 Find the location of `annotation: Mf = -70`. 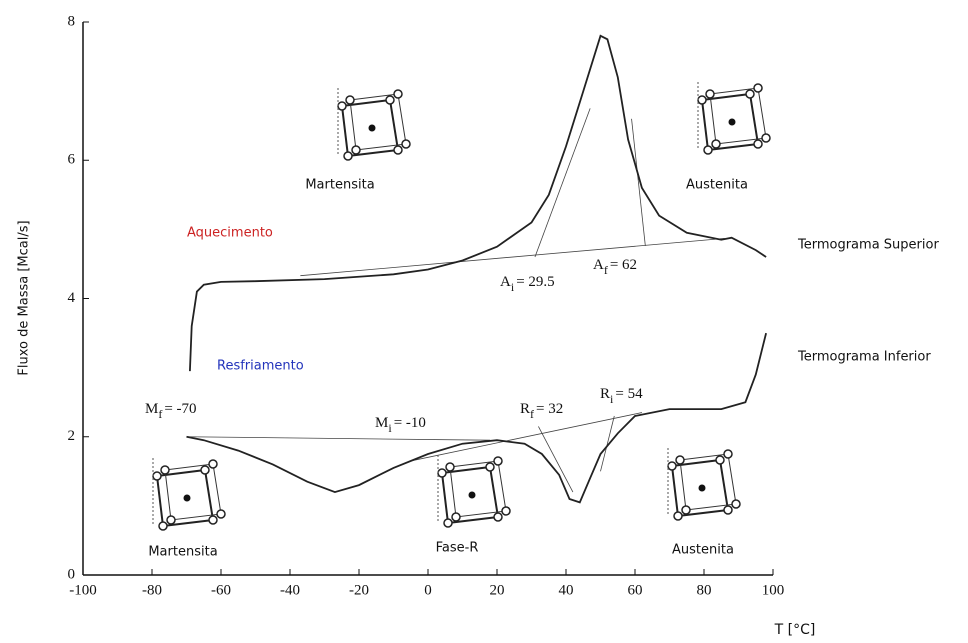

annotation: Mf = -70 is located at coordinates (171, 410).